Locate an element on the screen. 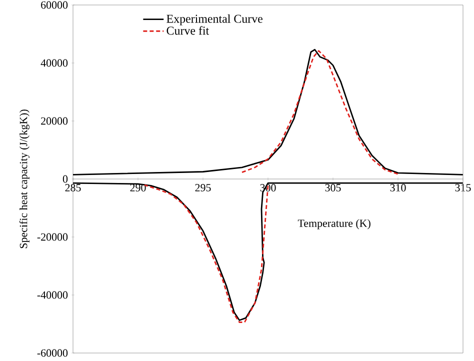 This screenshot has height=361, width=474. x-tick-label: 285 is located at coordinates (73, 188).